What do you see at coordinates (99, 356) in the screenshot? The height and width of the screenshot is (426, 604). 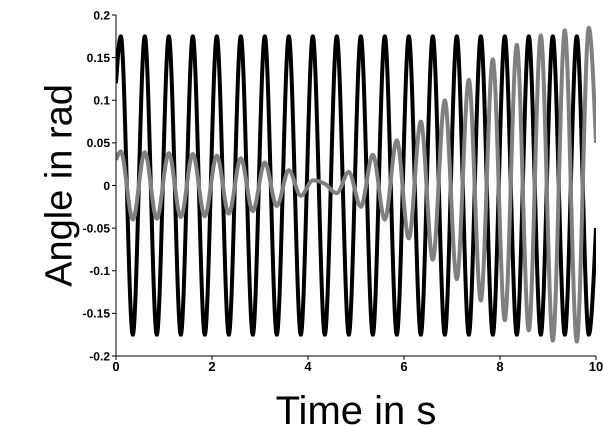 I see `y-tick-label: -0.2` at bounding box center [99, 356].